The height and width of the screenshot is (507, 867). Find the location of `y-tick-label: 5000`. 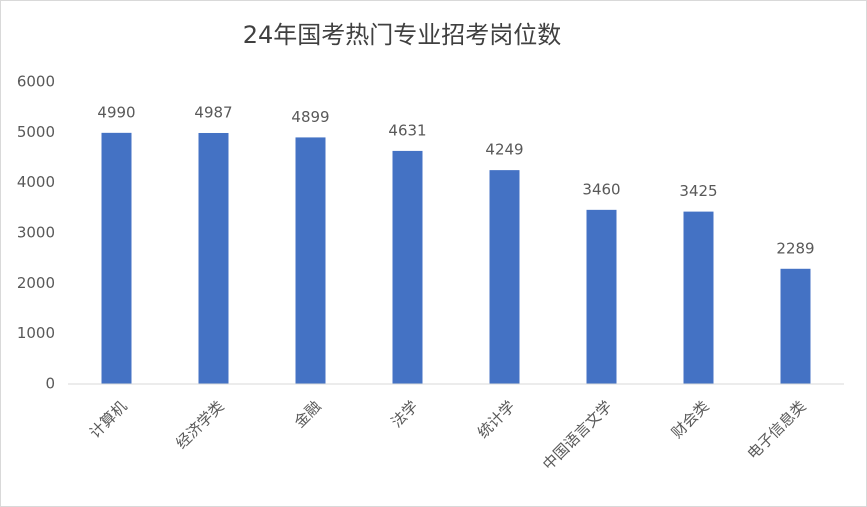

y-tick-label: 5000 is located at coordinates (36, 132).